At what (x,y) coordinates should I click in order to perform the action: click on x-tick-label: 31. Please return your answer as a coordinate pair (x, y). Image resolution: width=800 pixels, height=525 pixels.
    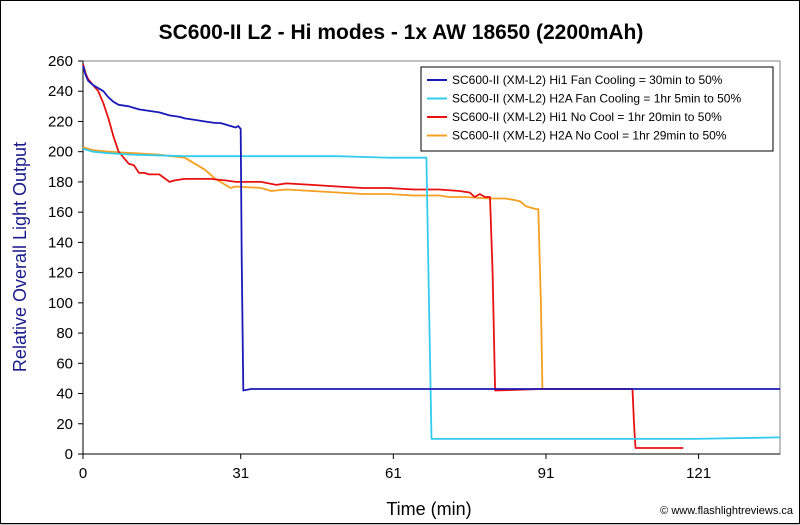
    Looking at the image, I should click on (240, 473).